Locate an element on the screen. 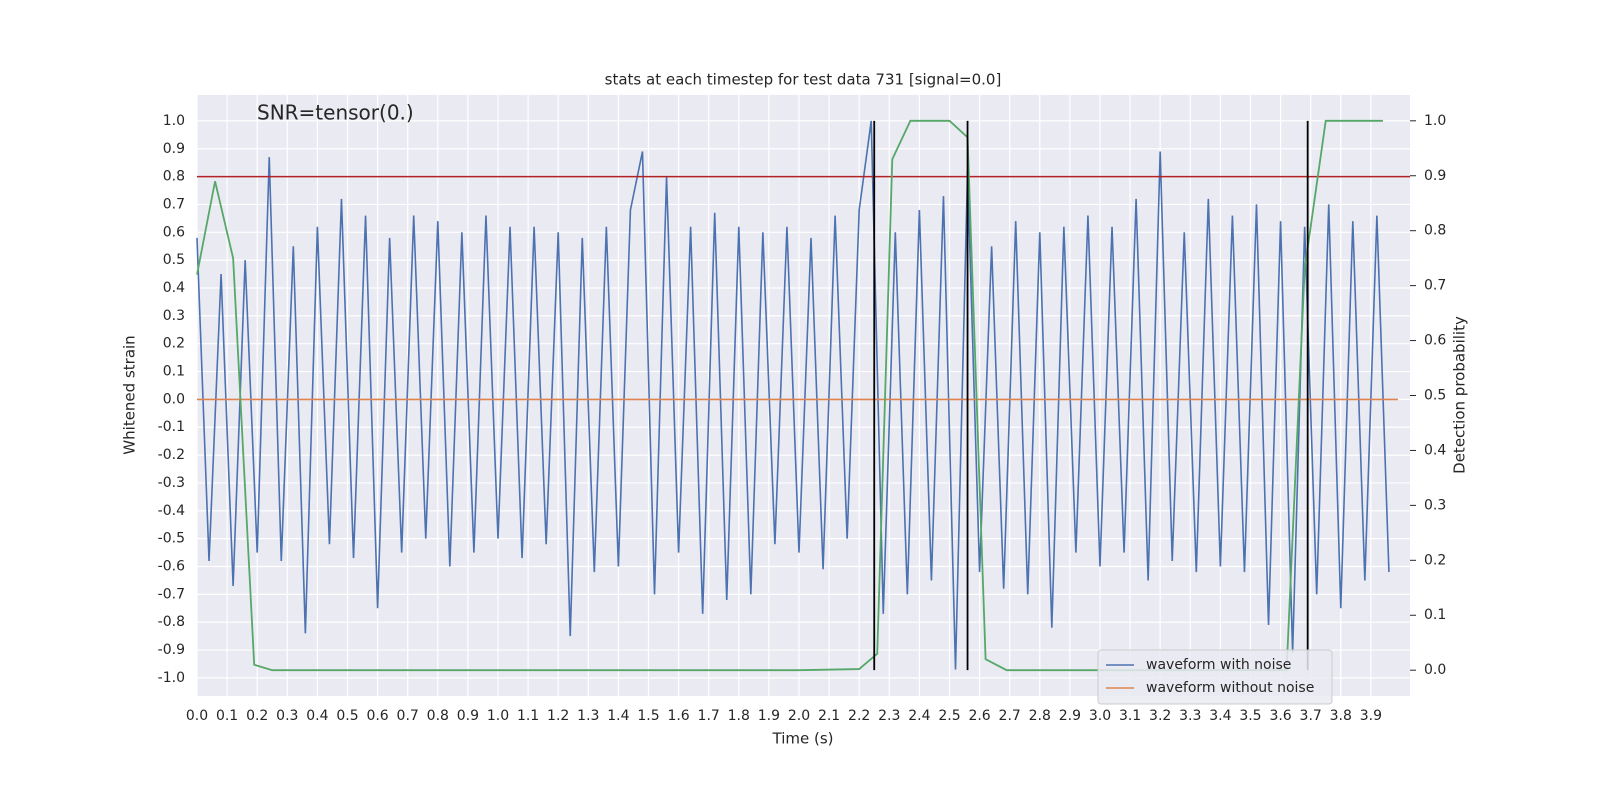  x-tick-label: 3.4 is located at coordinates (1220, 716).